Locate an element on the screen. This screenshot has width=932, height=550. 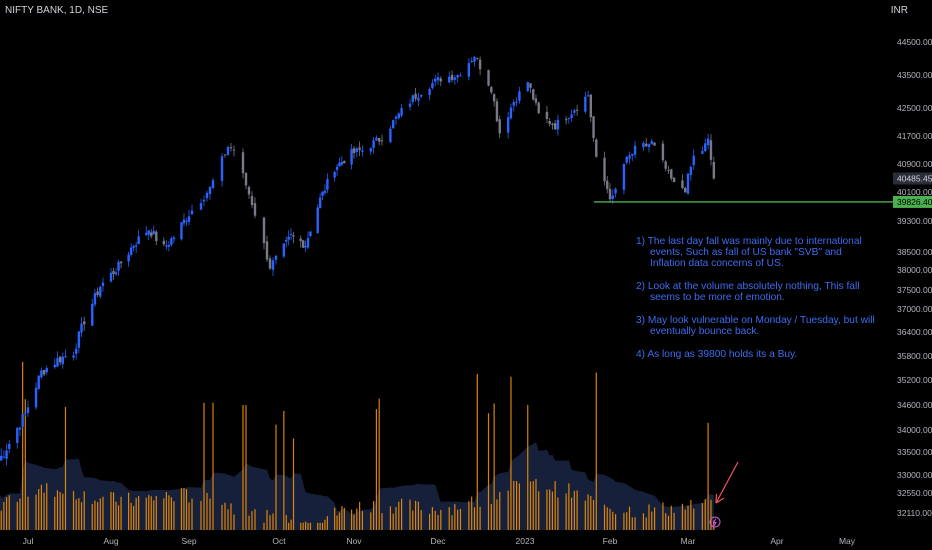
y-tick-1: 43500.00 is located at coordinates (914, 75).